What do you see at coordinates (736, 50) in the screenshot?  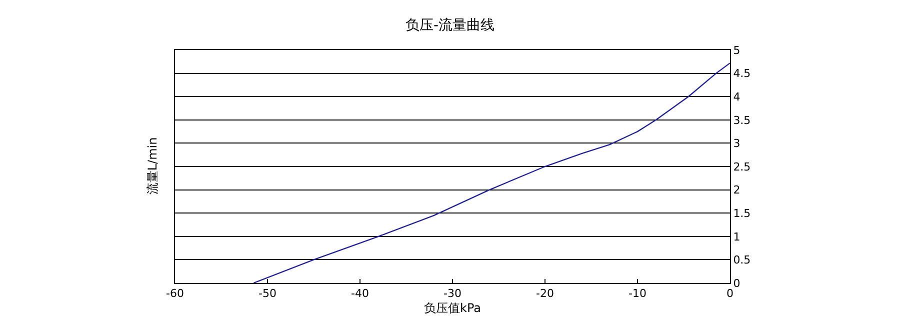 I see `y-tick-label: 5` at bounding box center [736, 50].